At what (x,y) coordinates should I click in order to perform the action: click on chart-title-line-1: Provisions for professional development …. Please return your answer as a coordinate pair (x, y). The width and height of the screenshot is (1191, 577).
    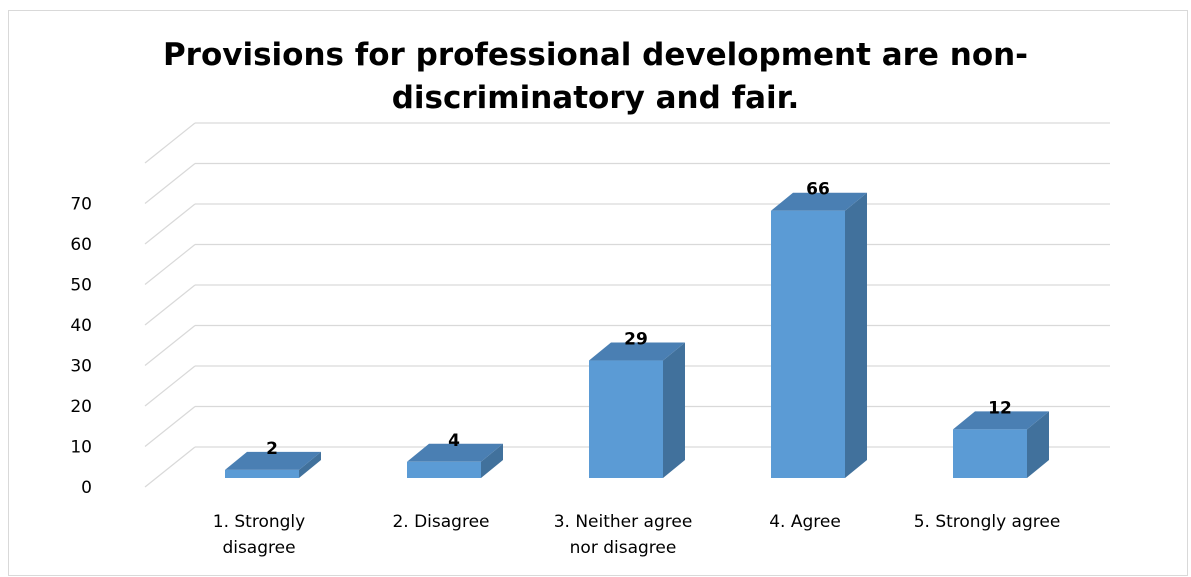
    Looking at the image, I should click on (595, 55).